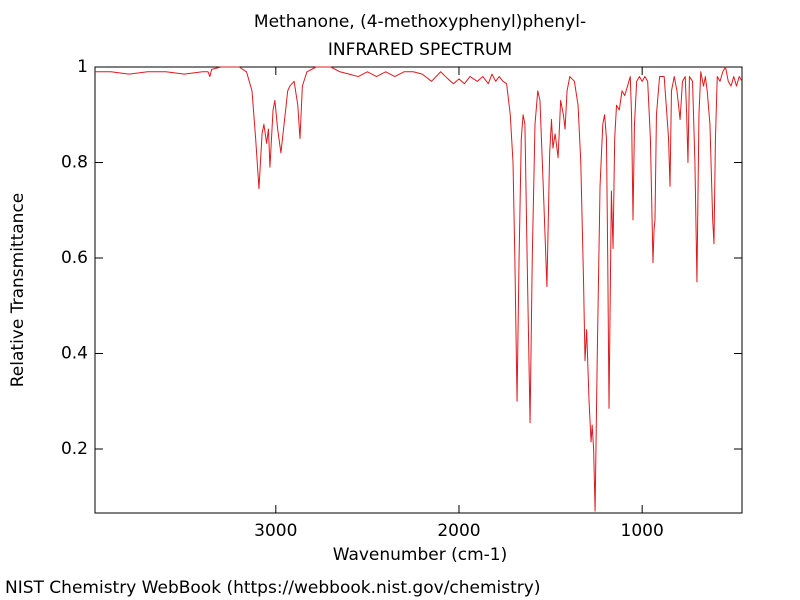 The width and height of the screenshot is (800, 600). Describe the element at coordinates (18, 290) in the screenshot. I see `y-axis-label: Relative Transmittance` at that location.